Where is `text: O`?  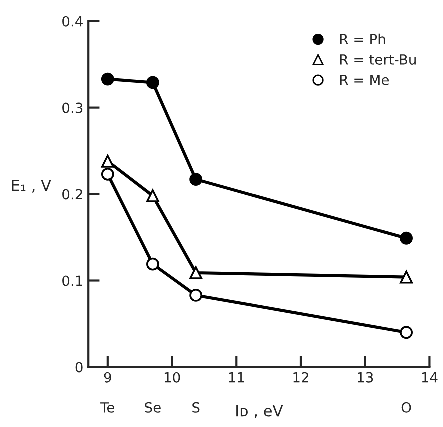
text: O is located at coordinates (407, 407).